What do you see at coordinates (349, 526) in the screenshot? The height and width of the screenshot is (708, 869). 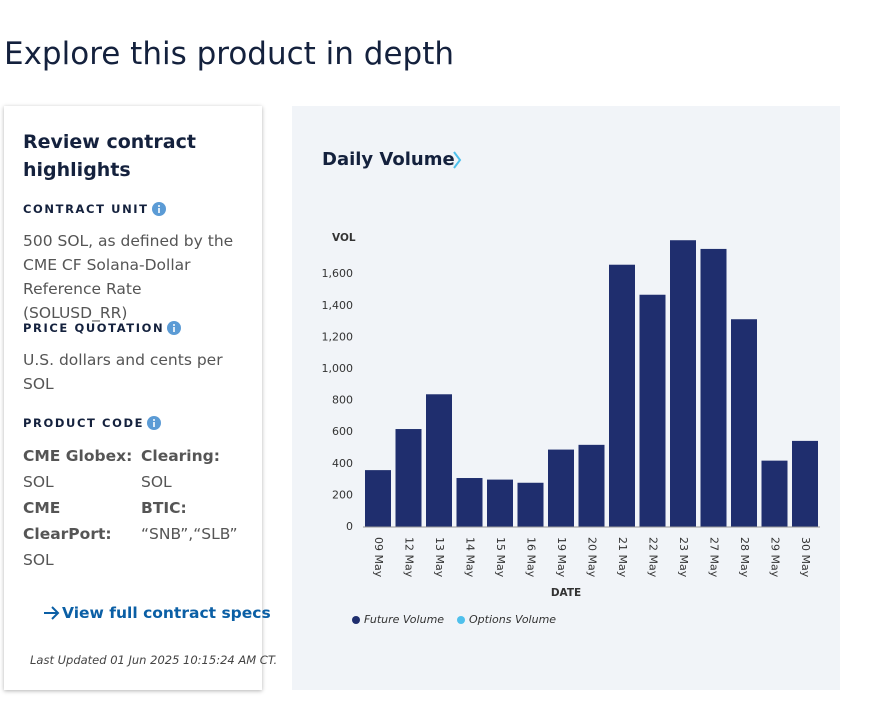 I see `y-tick-label: 0` at bounding box center [349, 526].